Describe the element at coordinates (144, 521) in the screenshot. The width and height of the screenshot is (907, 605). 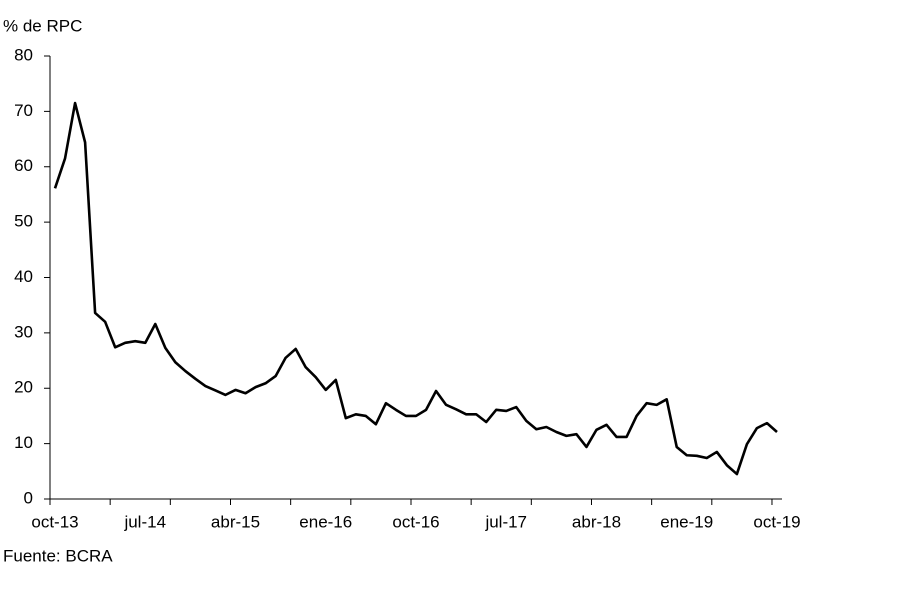
I see `x-tick-label: jul-14` at that location.